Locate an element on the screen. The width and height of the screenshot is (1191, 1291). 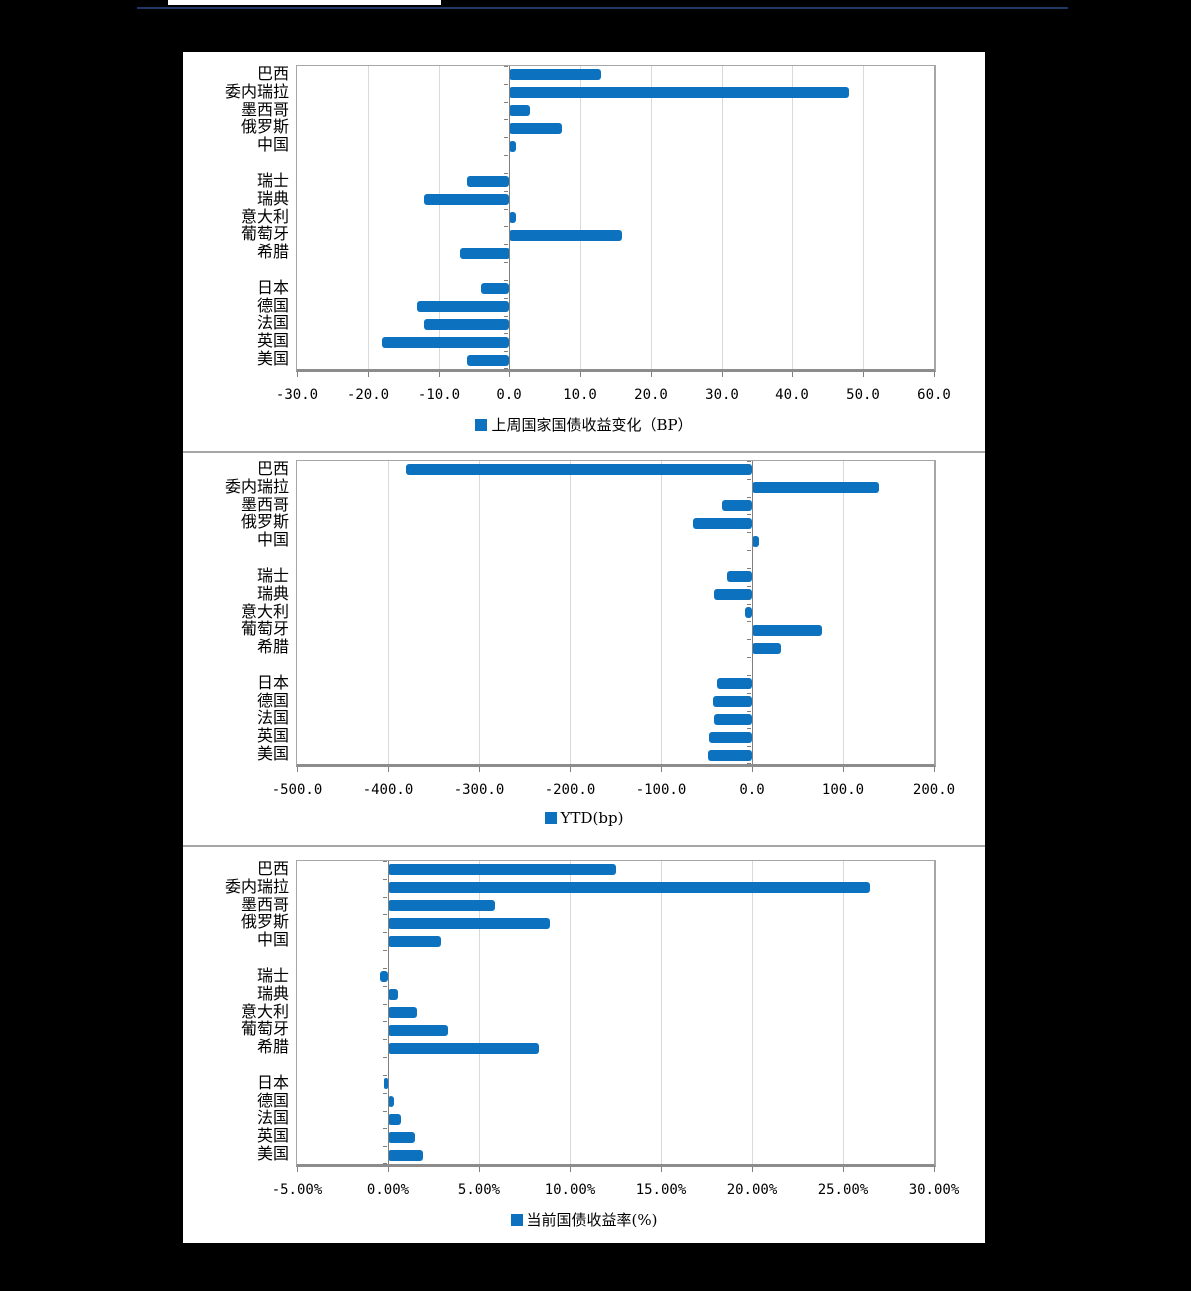
x-tick-label: 100.0 is located at coordinates (843, 790).